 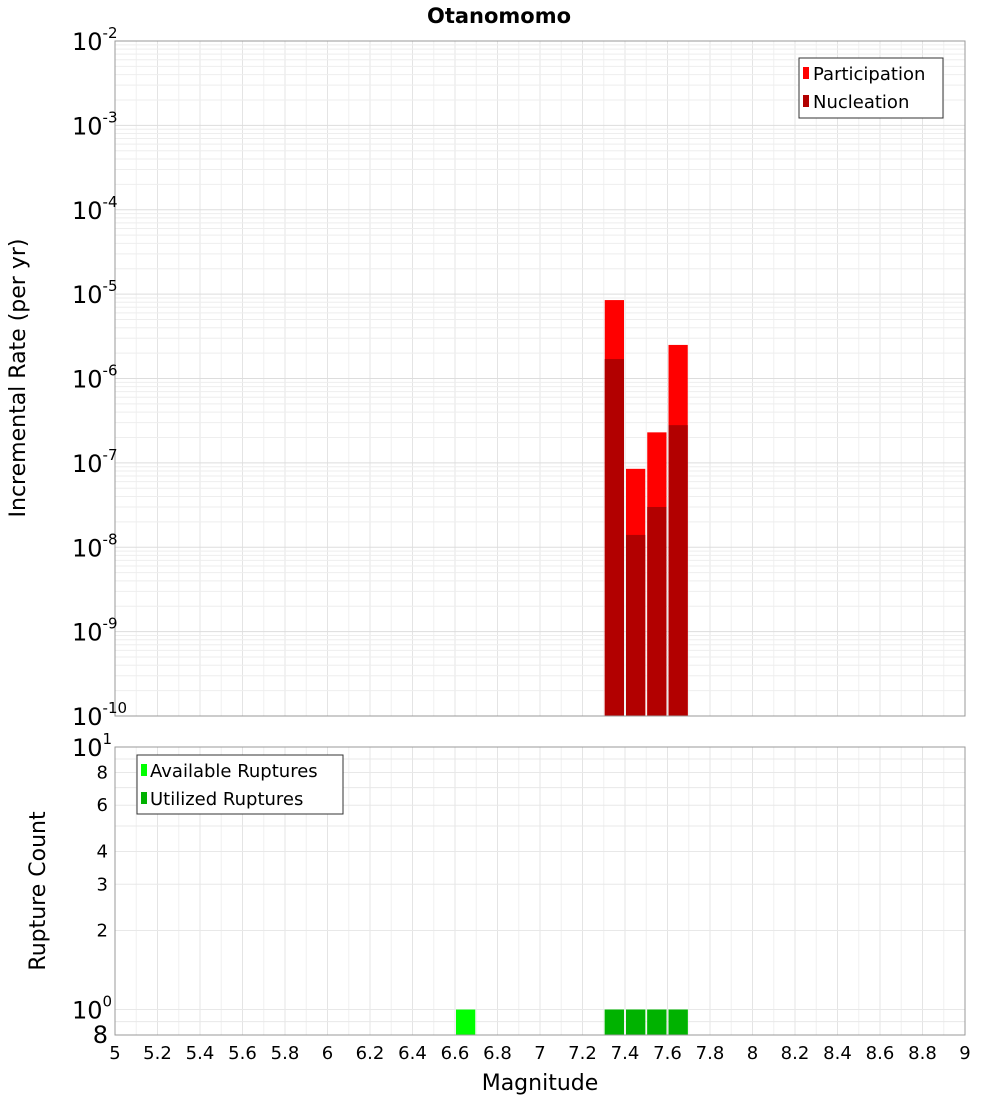 What do you see at coordinates (95, 40) in the screenshot?
I see `top-y-tick-label: 10⁻²` at bounding box center [95, 40].